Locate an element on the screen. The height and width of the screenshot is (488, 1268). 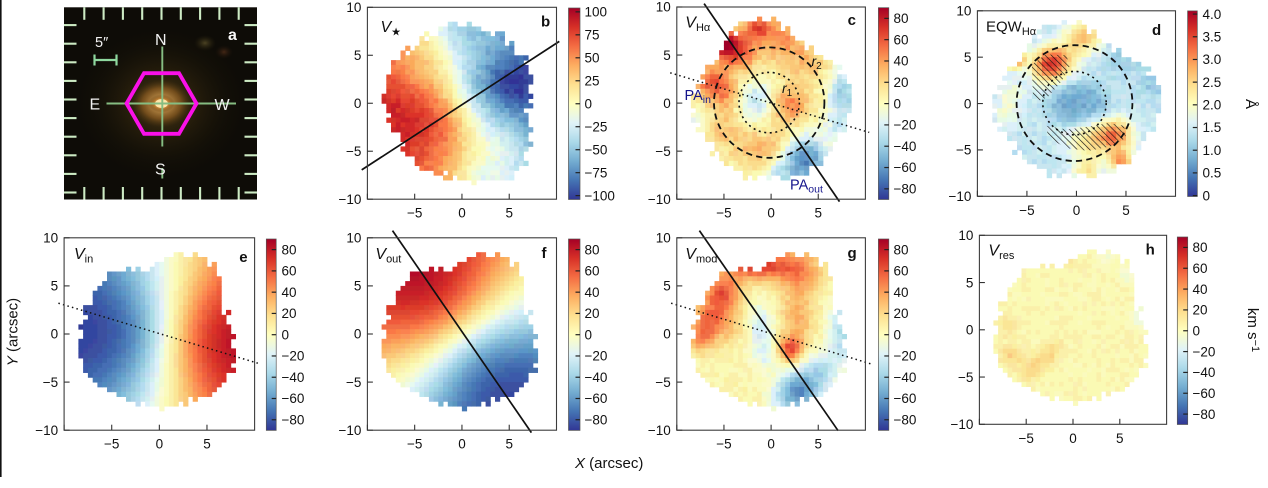
svg-text: 1.0 is located at coordinates (1212, 150).